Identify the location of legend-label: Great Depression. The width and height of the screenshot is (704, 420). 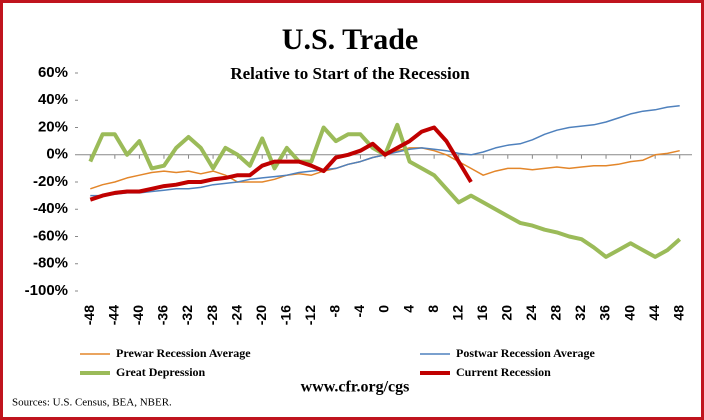
(161, 372).